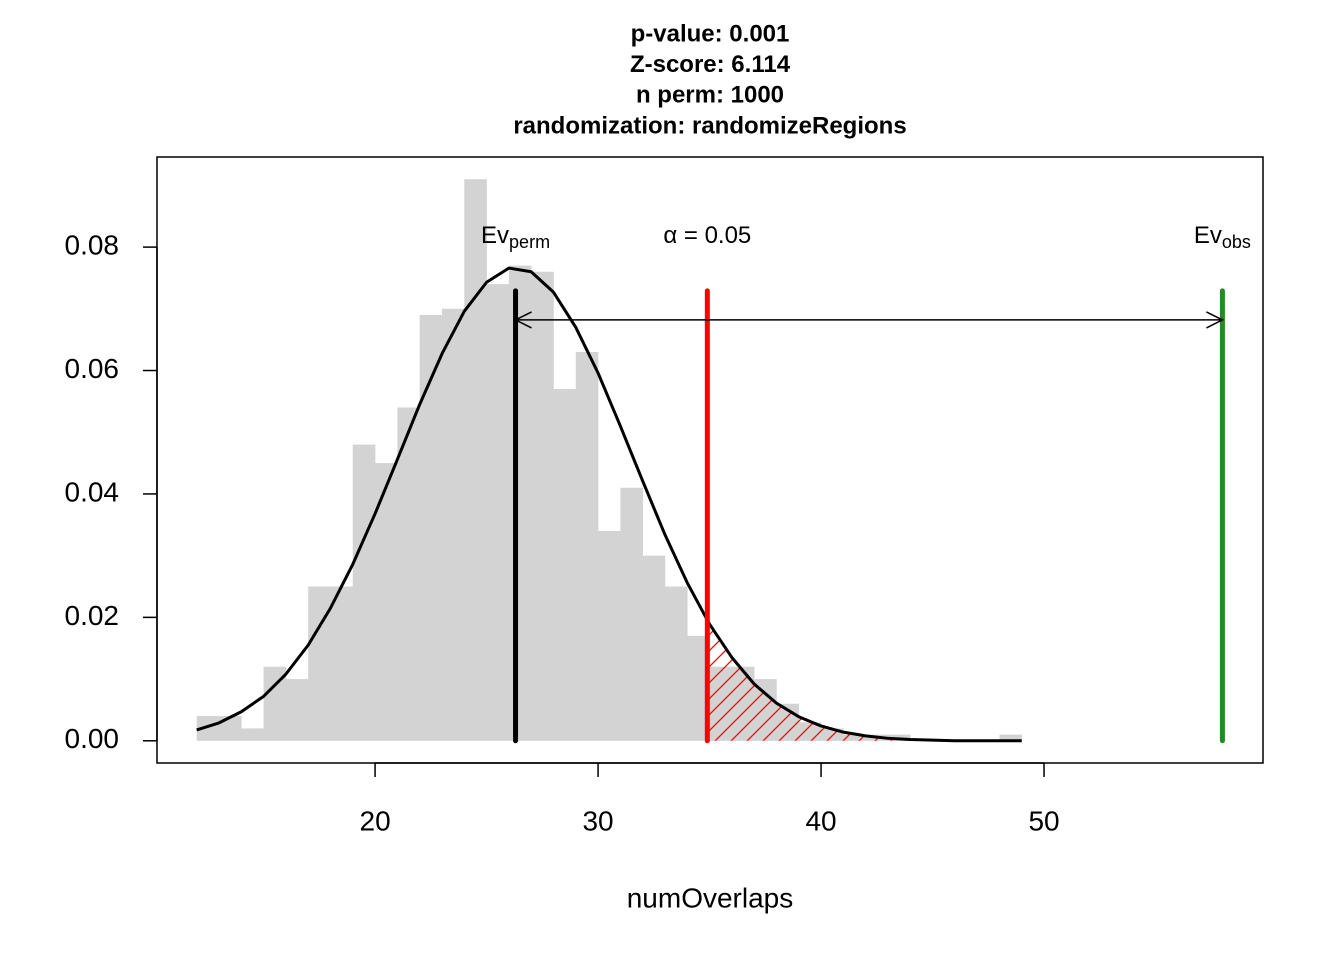 This screenshot has height=965, width=1344. I want to click on chart-title: n perm: 1000, so click(710, 95).